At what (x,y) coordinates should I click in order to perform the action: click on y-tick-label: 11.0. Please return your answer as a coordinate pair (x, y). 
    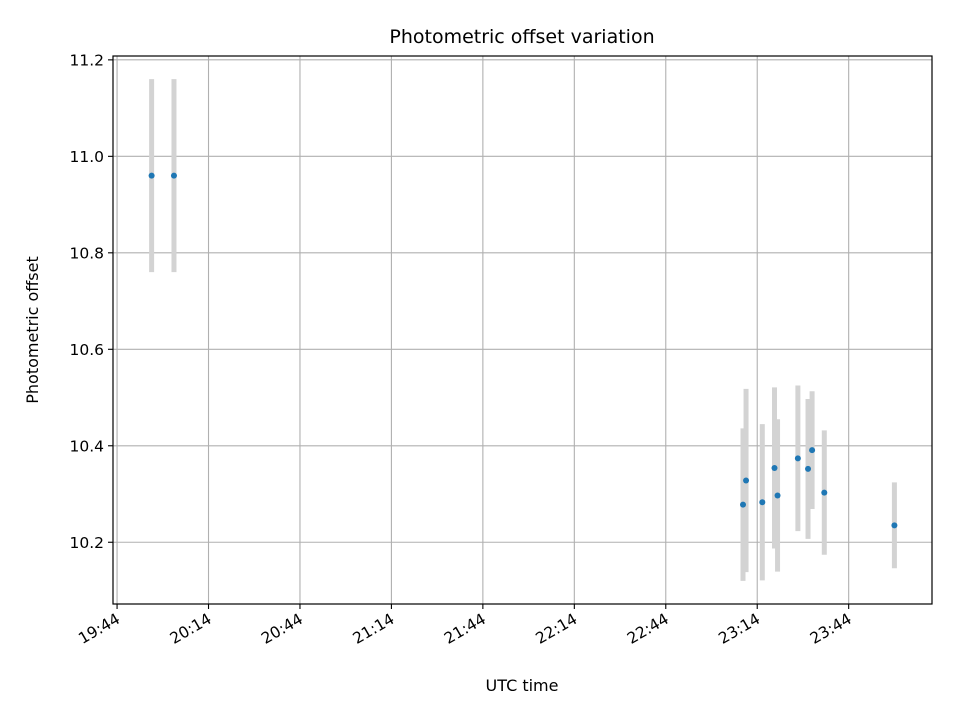
    Looking at the image, I should click on (86, 157).